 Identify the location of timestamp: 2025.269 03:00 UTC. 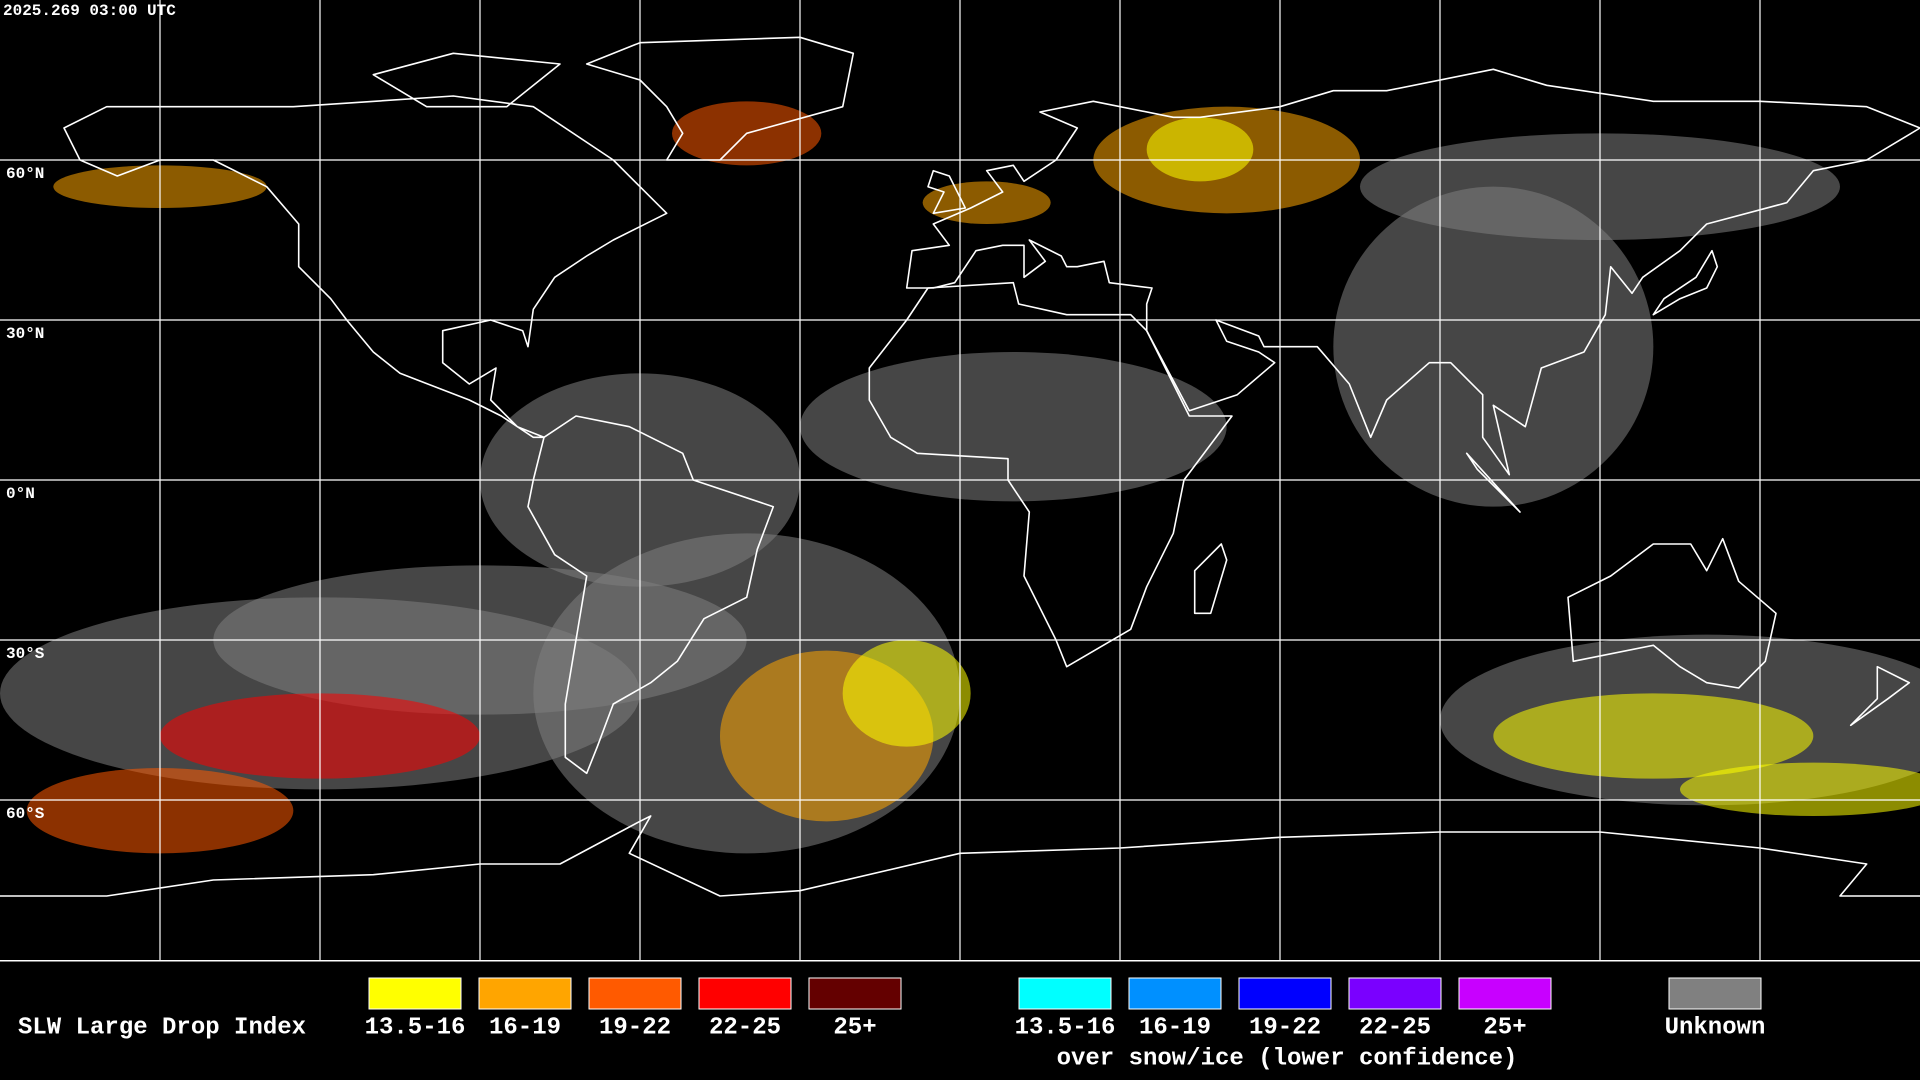
(89, 11).